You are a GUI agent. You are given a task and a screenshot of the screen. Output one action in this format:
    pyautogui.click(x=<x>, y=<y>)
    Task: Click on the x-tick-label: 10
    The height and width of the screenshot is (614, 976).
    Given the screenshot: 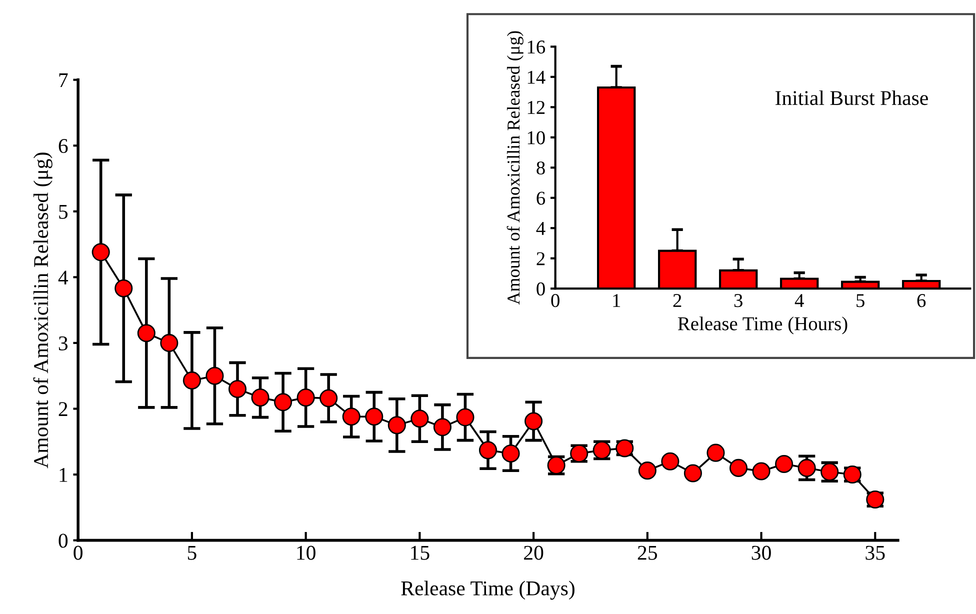 What is the action you would take?
    pyautogui.click(x=306, y=553)
    